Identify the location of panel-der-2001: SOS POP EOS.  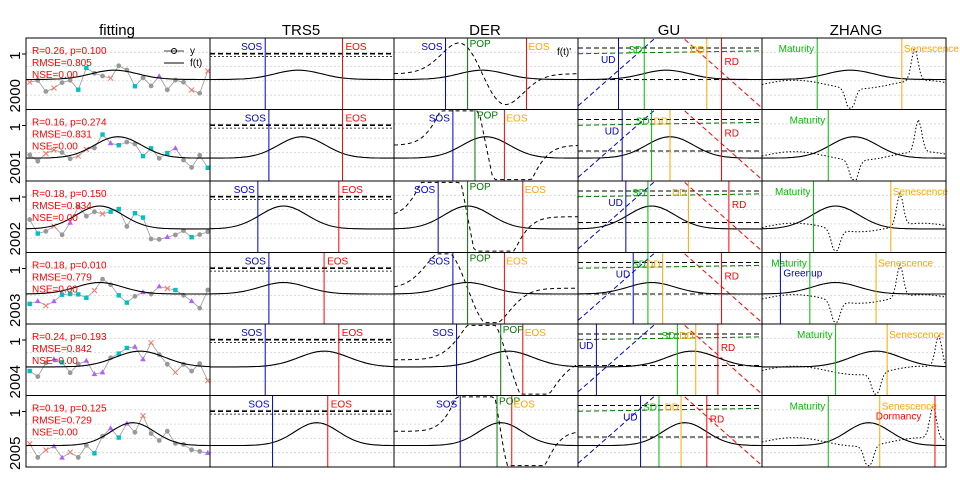
(486, 145).